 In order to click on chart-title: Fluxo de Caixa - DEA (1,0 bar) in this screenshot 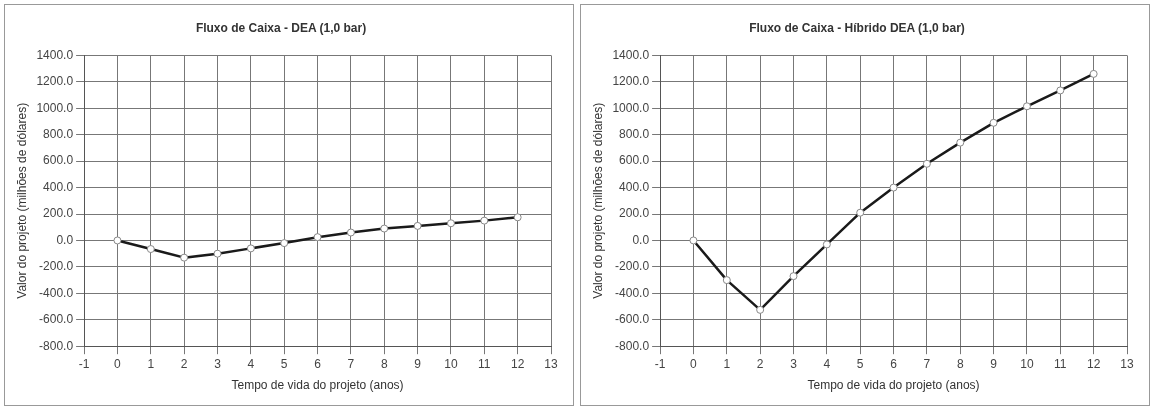, I will do `click(281, 27)`.